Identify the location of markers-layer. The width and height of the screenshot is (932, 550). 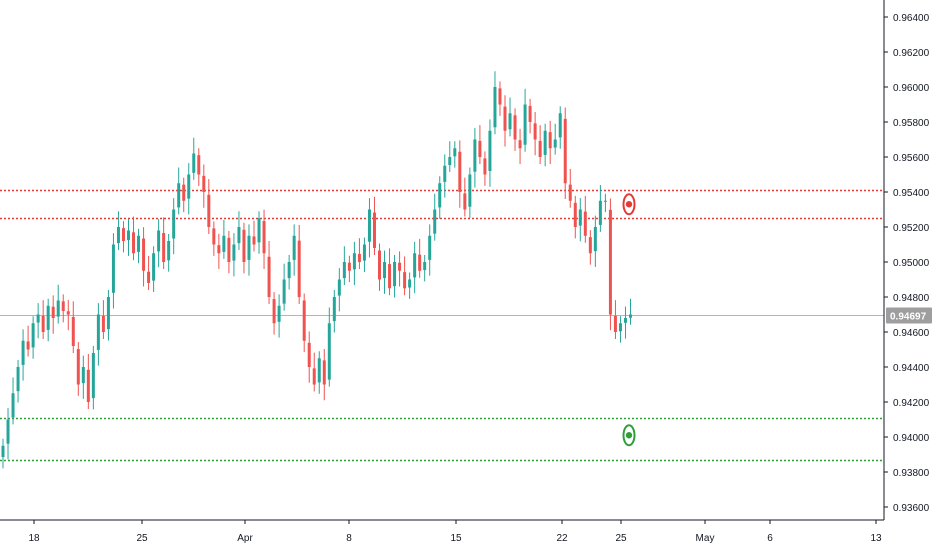
(629, 320).